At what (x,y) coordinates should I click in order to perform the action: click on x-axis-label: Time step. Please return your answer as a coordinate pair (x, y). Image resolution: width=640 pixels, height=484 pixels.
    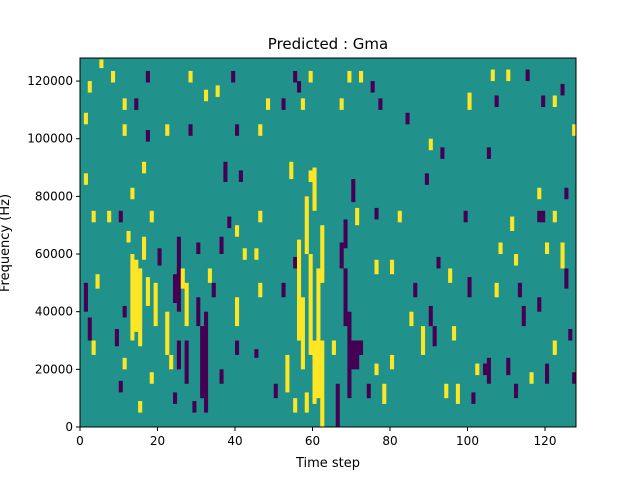
    Looking at the image, I should click on (327, 463).